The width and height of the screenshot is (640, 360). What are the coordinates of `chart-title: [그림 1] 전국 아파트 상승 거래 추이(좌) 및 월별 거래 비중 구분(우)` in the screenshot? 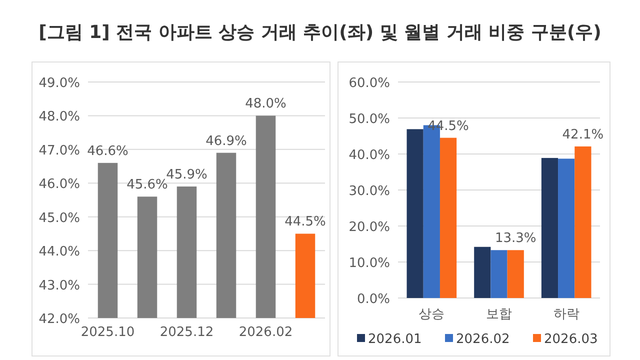 It's located at (320, 32).